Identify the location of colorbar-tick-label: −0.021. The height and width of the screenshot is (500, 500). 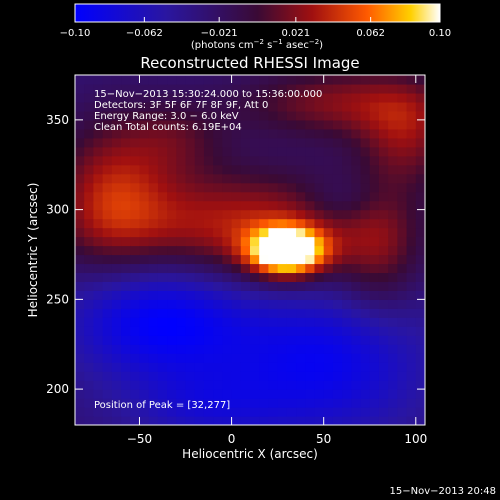
(219, 33).